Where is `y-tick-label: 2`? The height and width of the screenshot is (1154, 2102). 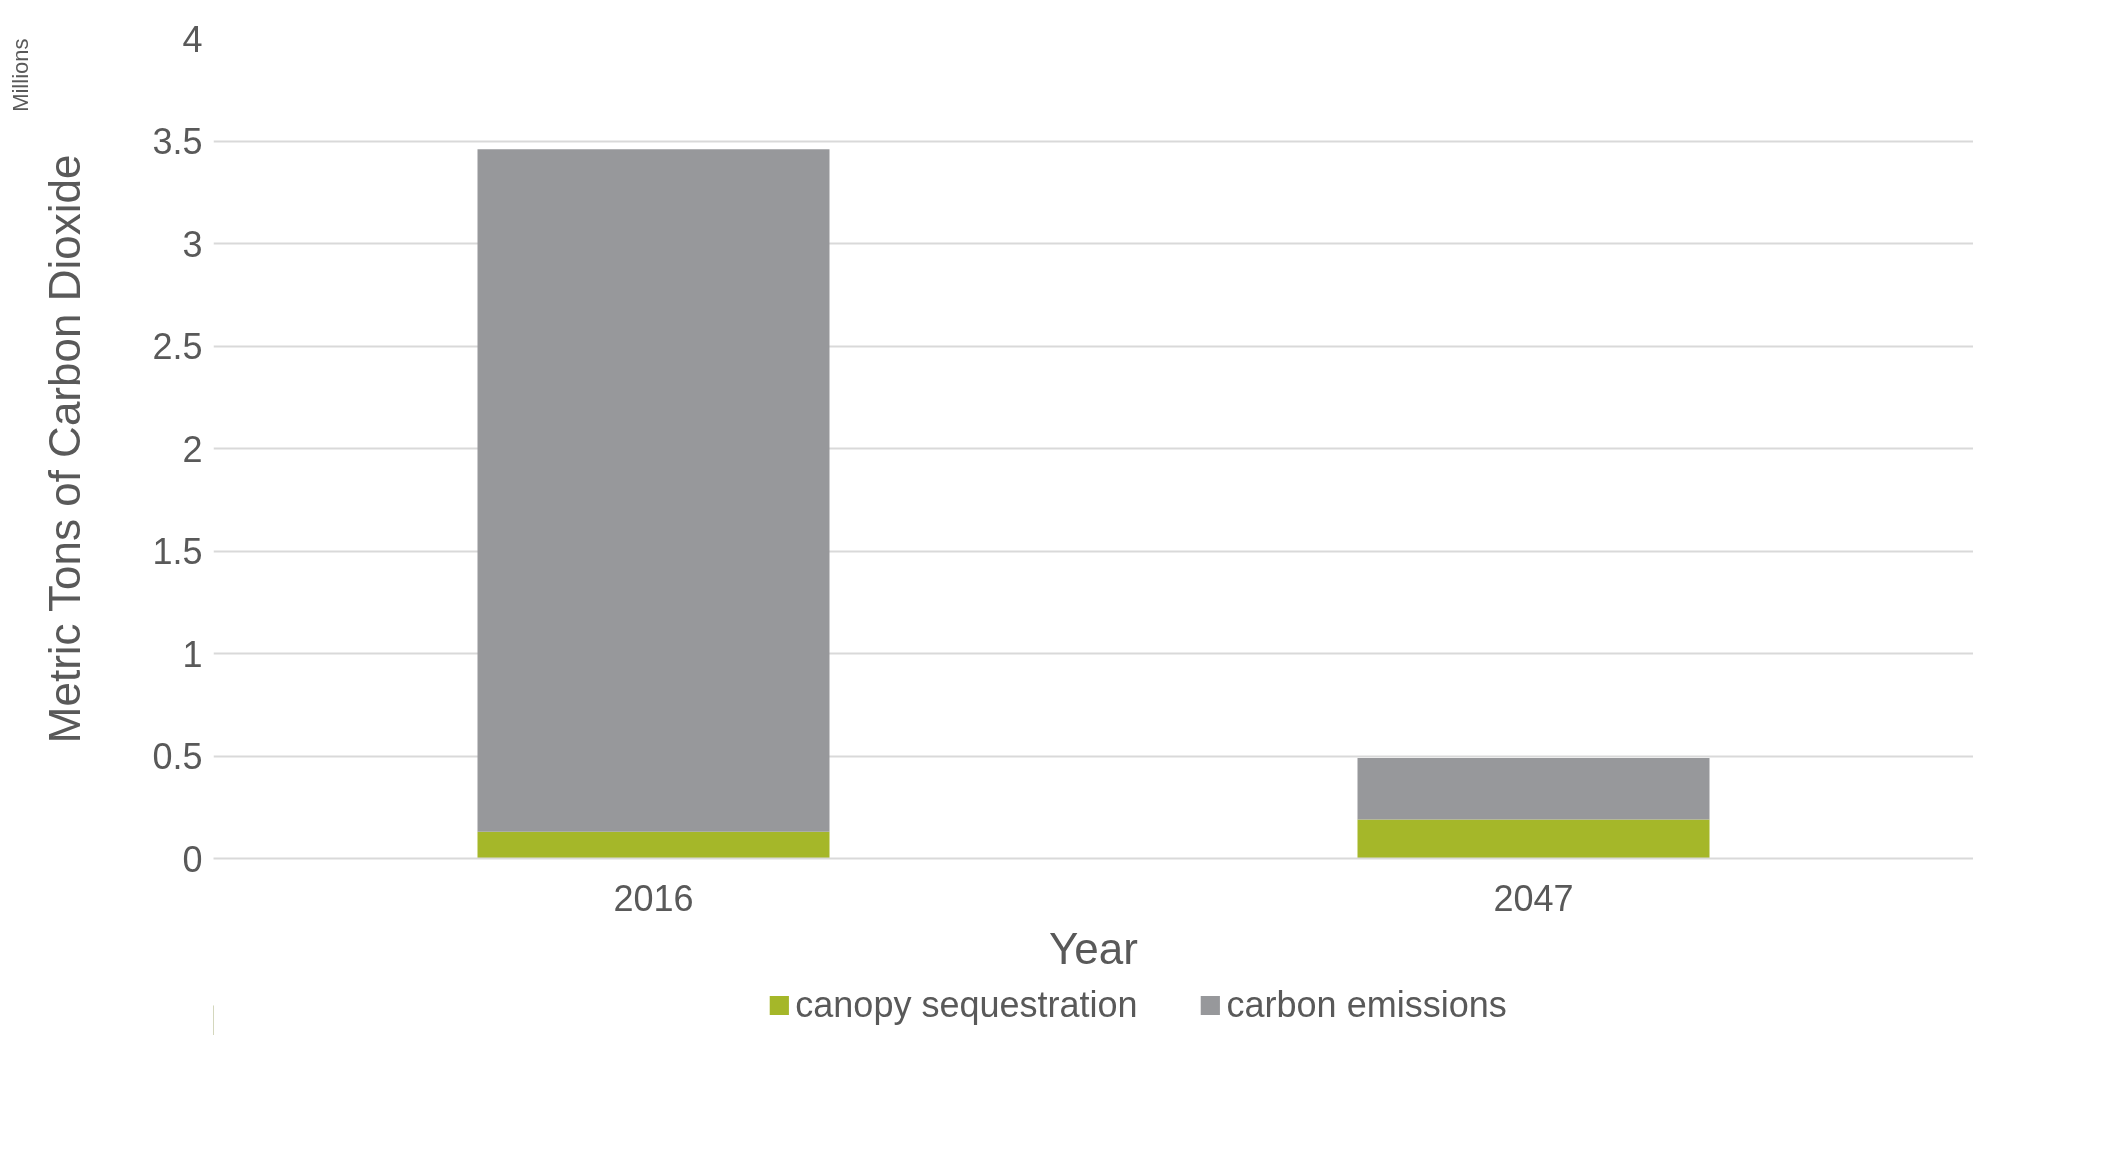
y-tick-label: 2 is located at coordinates (192, 449).